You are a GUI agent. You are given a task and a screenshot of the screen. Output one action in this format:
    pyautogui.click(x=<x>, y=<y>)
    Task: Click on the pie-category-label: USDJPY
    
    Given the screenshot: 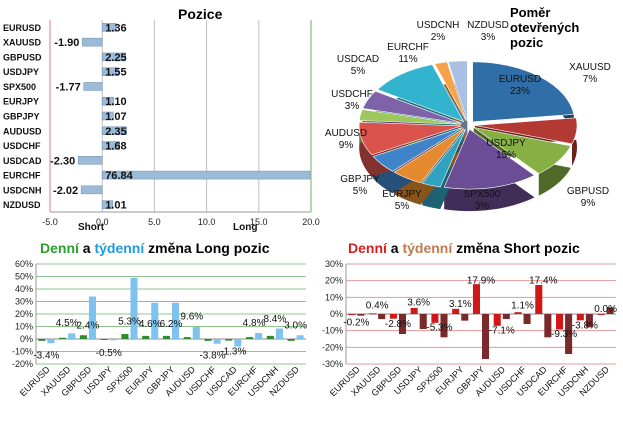 What is the action you would take?
    pyautogui.click(x=506, y=143)
    